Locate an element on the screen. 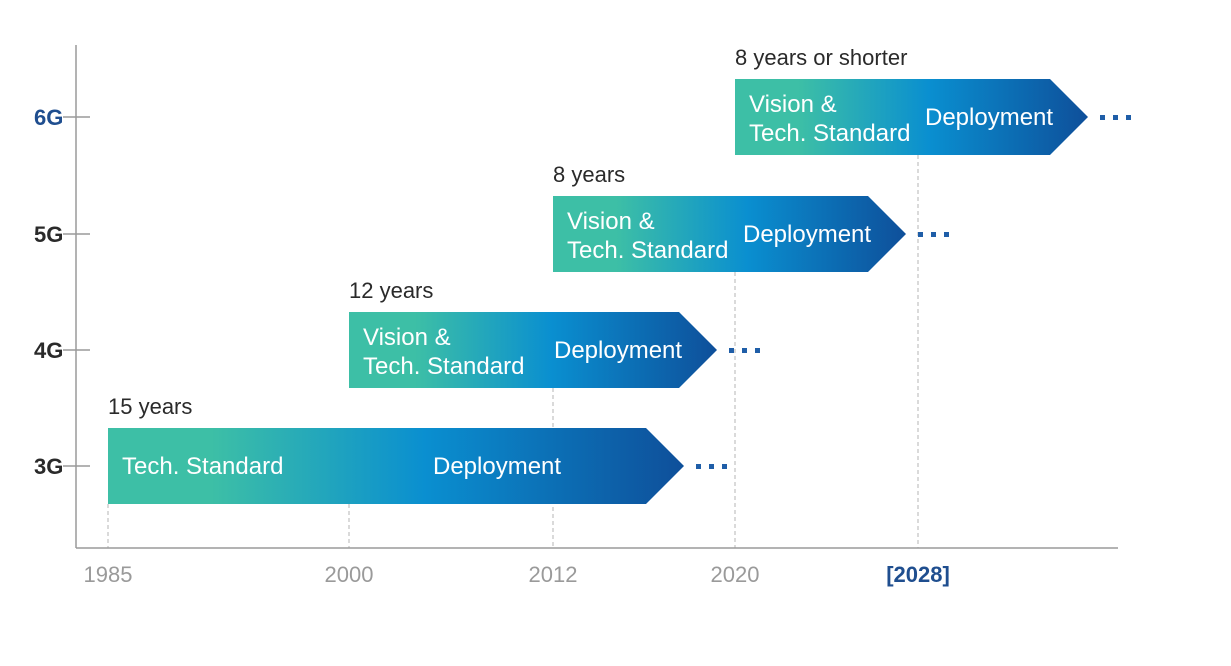 The height and width of the screenshot is (666, 1231). generation-band-4g is located at coordinates (533, 350).